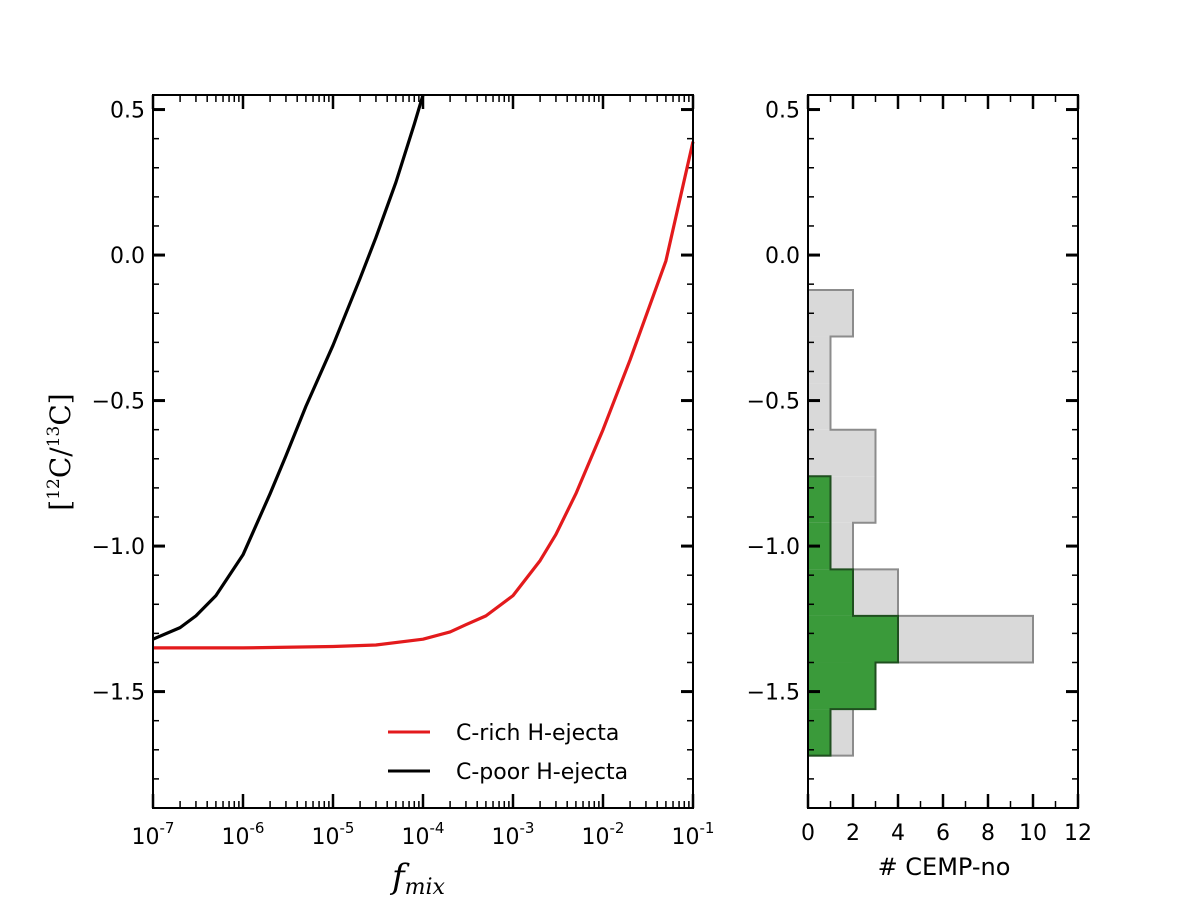 Image resolution: width=1200 pixels, height=901 pixels. I want to click on left-ytick-label: −1.5, so click(118, 693).